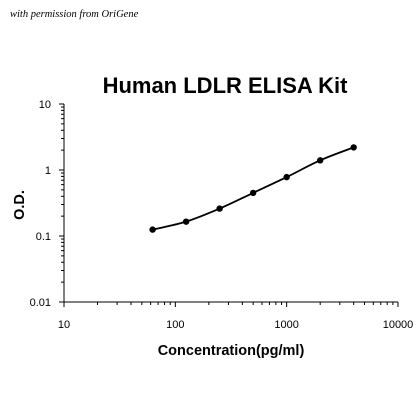  I want to click on y-tick-label: 0.1, so click(43, 237).